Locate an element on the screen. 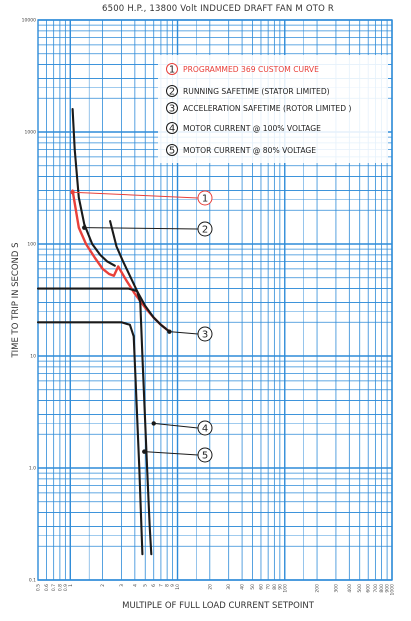 This screenshot has height=621, width=411. legend-box is located at coordinates (273, 109).